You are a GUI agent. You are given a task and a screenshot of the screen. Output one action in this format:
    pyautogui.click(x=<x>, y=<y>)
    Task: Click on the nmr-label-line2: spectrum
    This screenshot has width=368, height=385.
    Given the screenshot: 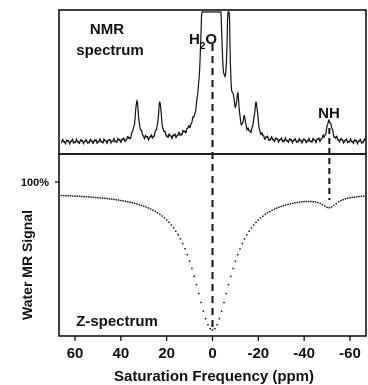 What is the action you would take?
    pyautogui.click(x=110, y=50)
    